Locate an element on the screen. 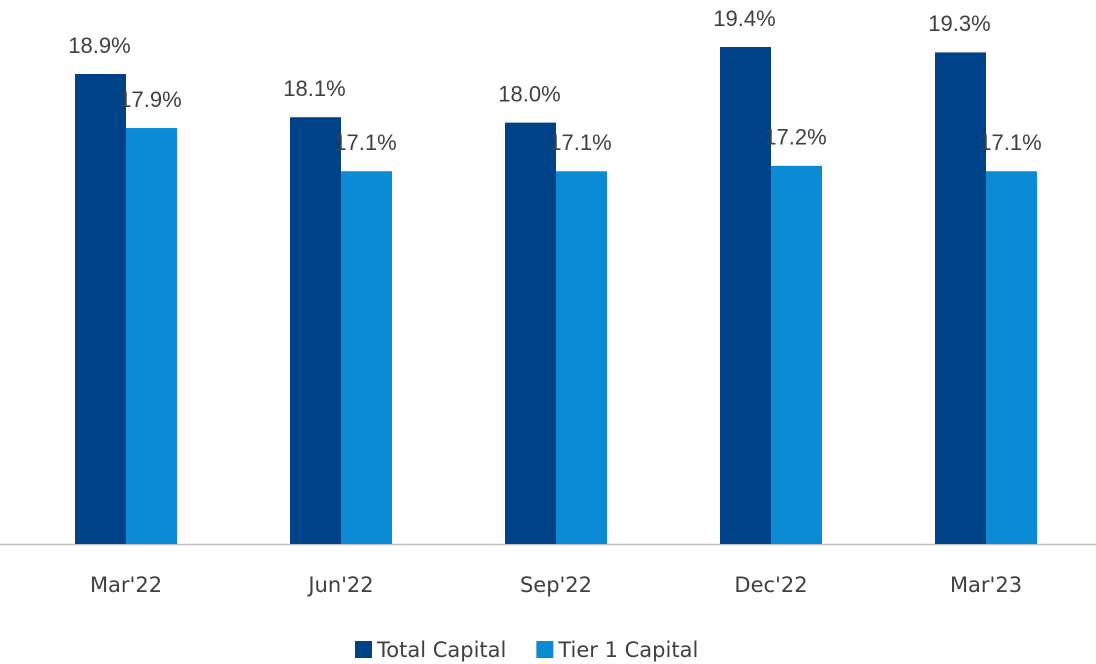  x-tick-label: Mar'22 is located at coordinates (126, 585).